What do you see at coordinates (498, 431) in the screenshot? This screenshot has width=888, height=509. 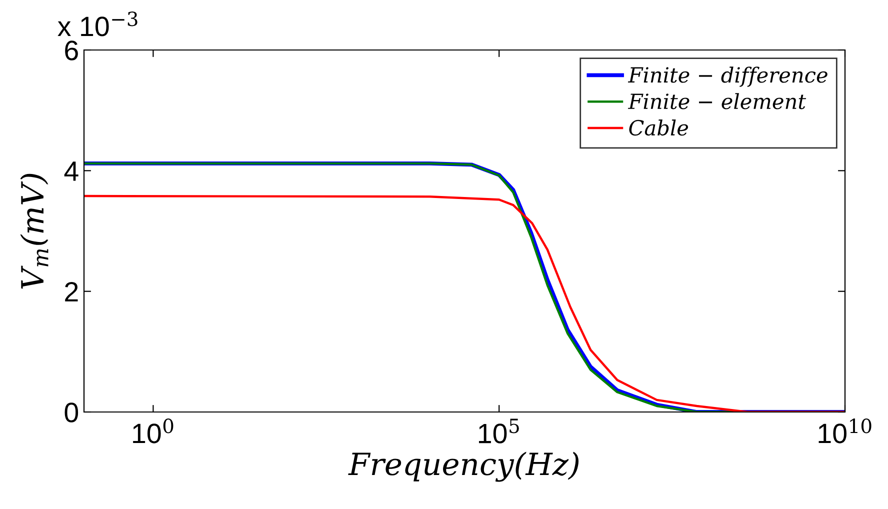 I see `x-tick-label: 10$^{5}$` at bounding box center [498, 431].